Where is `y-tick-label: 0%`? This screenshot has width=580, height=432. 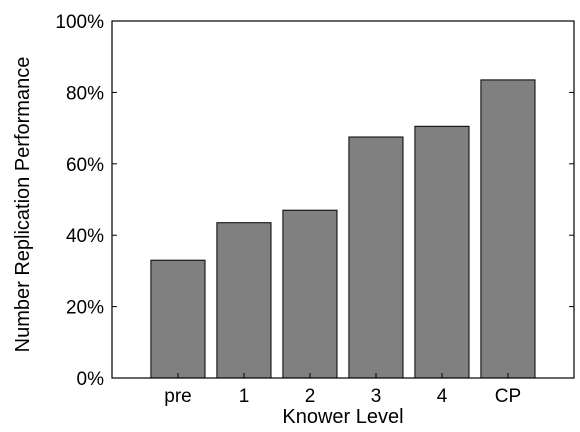 y-tick-label: 0% is located at coordinates (91, 379).